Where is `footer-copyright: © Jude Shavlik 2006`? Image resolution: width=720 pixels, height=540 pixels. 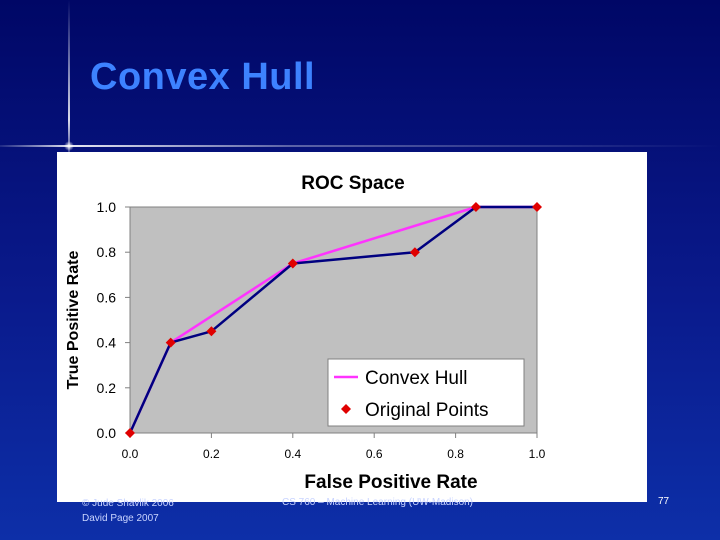
footer-copyright: © Jude Shavlik 2006 is located at coordinates (128, 503).